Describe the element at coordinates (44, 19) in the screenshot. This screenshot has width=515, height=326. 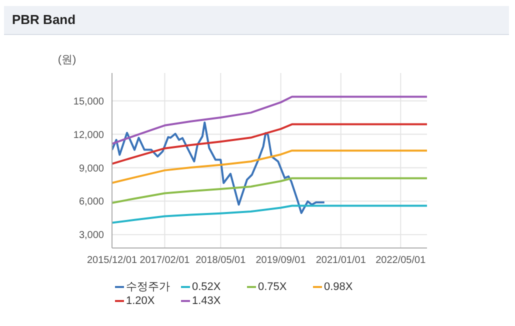
I see `chart-title: PBR Band` at that location.